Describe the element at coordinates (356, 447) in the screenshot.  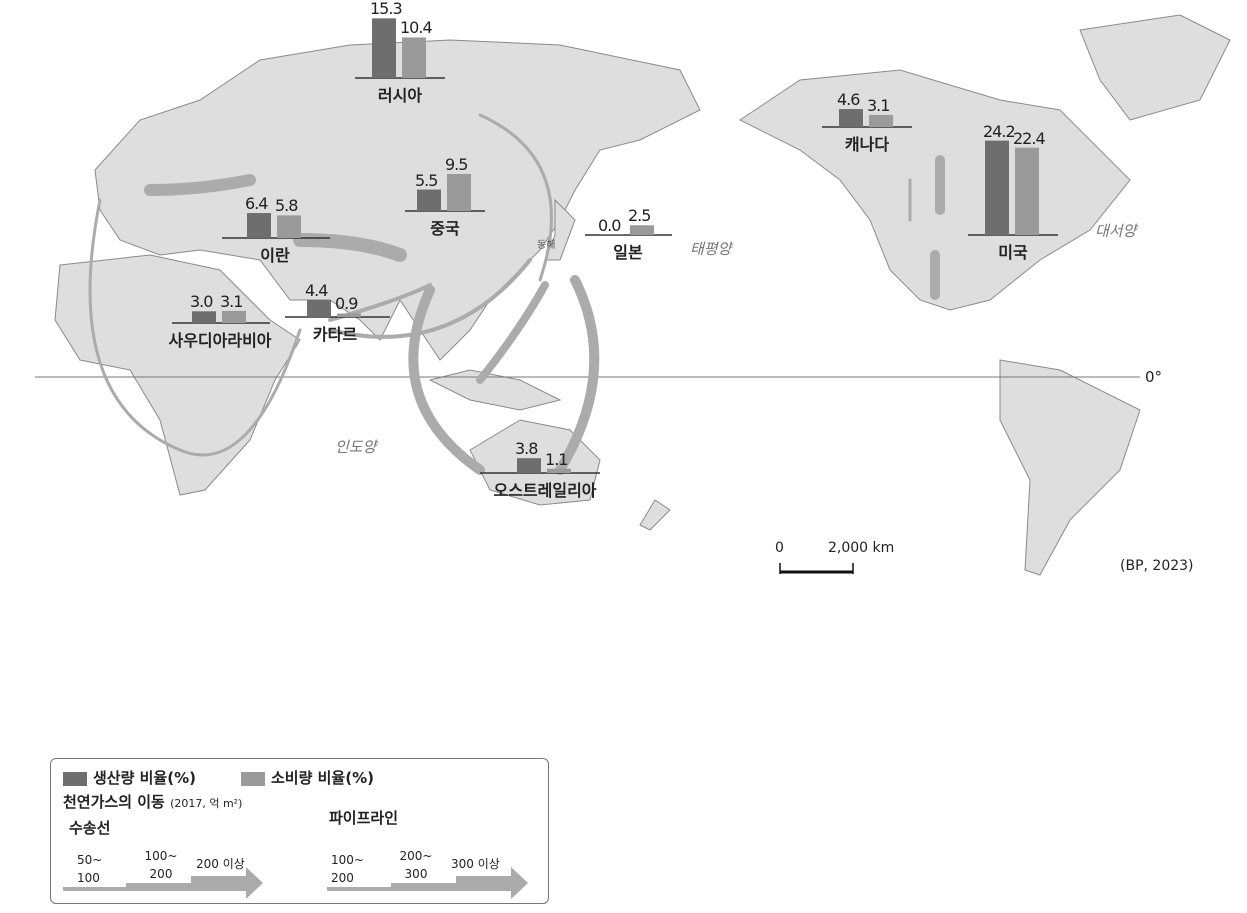
I see `indian-ocean-label: 인도양` at that location.